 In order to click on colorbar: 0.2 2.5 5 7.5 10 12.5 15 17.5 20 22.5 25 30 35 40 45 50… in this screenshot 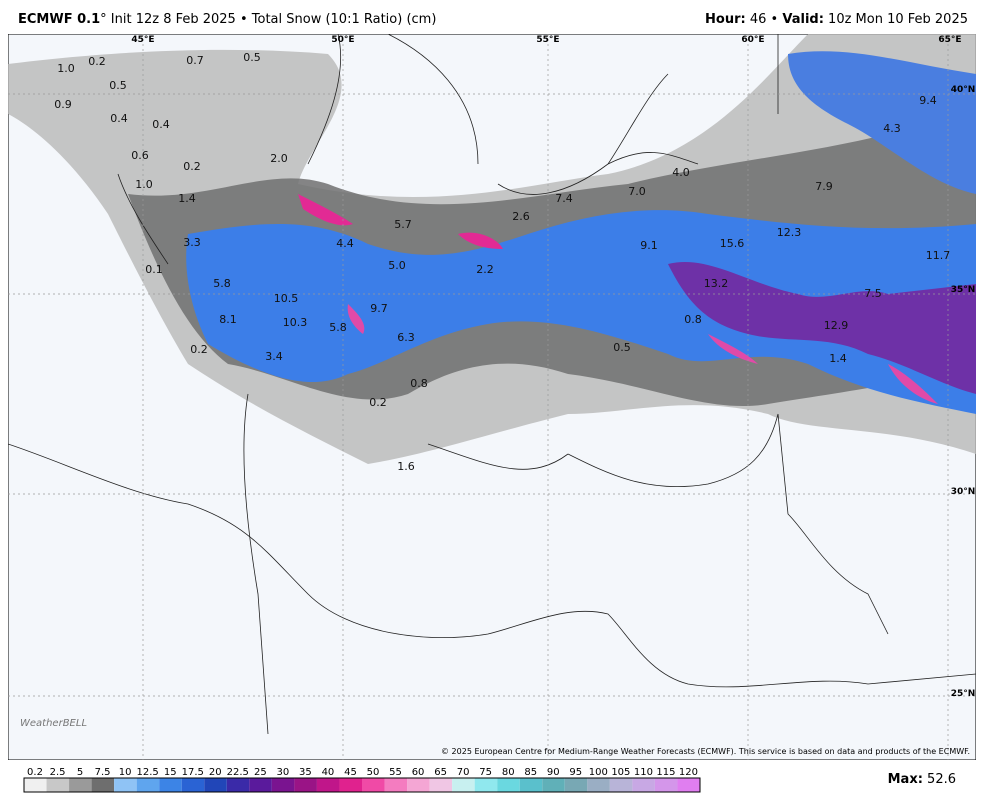, I will do `click(362, 780)`.